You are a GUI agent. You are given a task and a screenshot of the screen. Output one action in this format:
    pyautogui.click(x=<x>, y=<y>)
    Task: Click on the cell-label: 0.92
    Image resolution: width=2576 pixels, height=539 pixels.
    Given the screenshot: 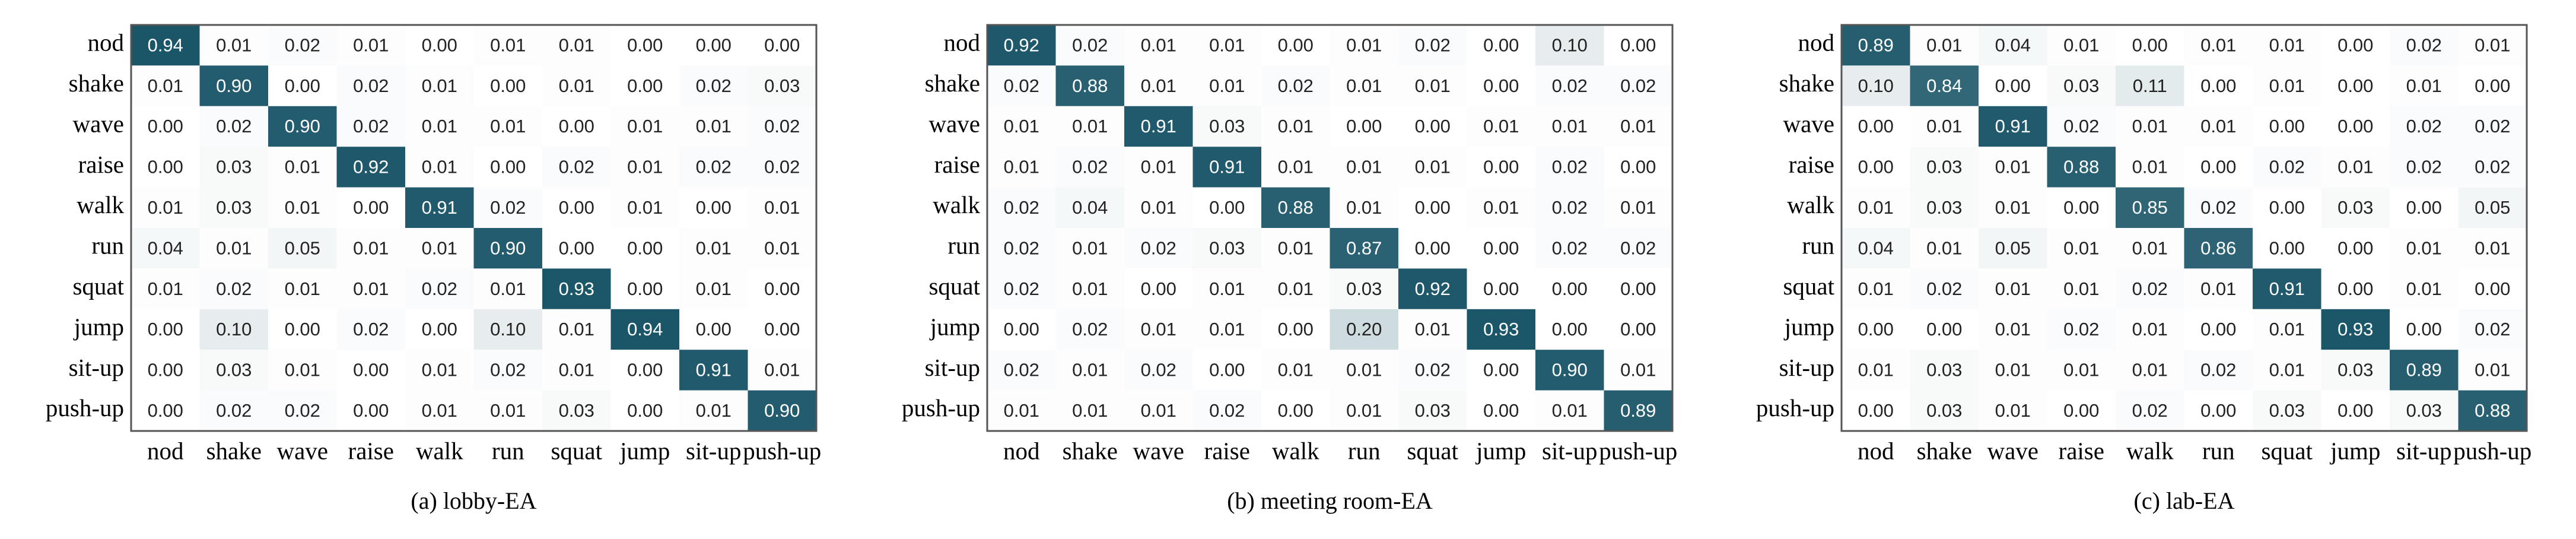 What is the action you would take?
    pyautogui.click(x=1021, y=44)
    